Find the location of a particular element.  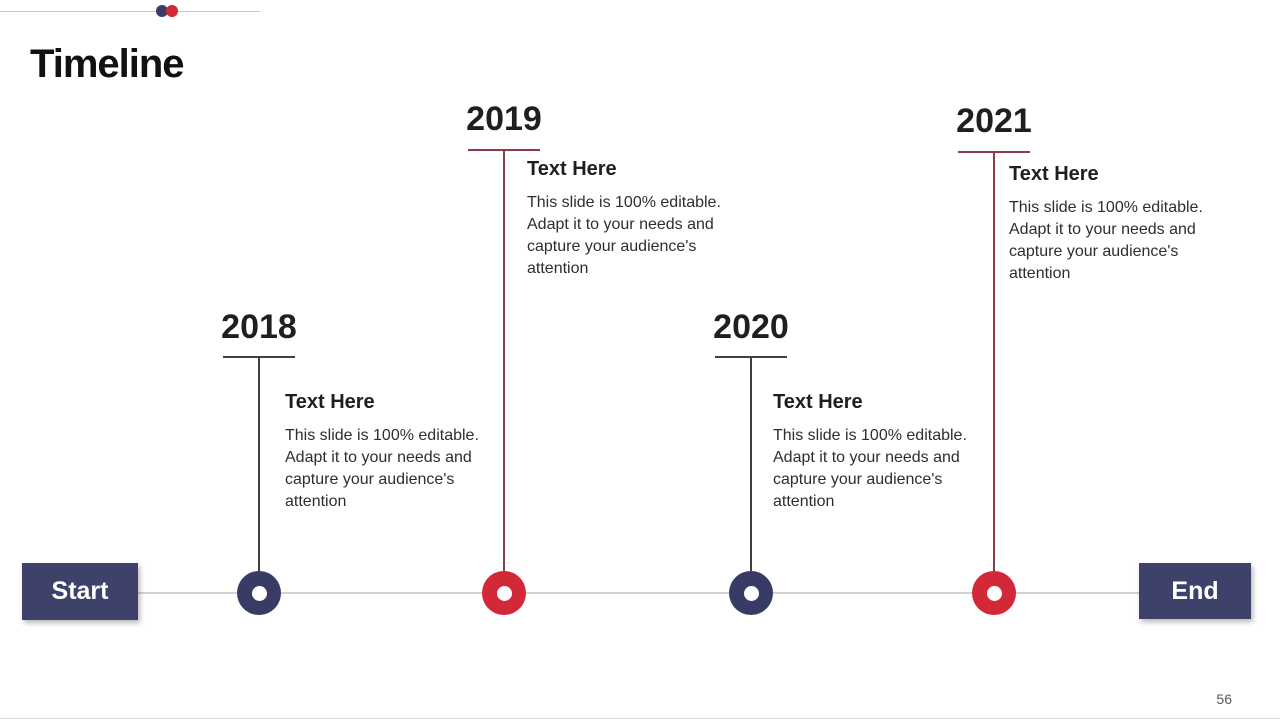

header-rule is located at coordinates (130, 11).